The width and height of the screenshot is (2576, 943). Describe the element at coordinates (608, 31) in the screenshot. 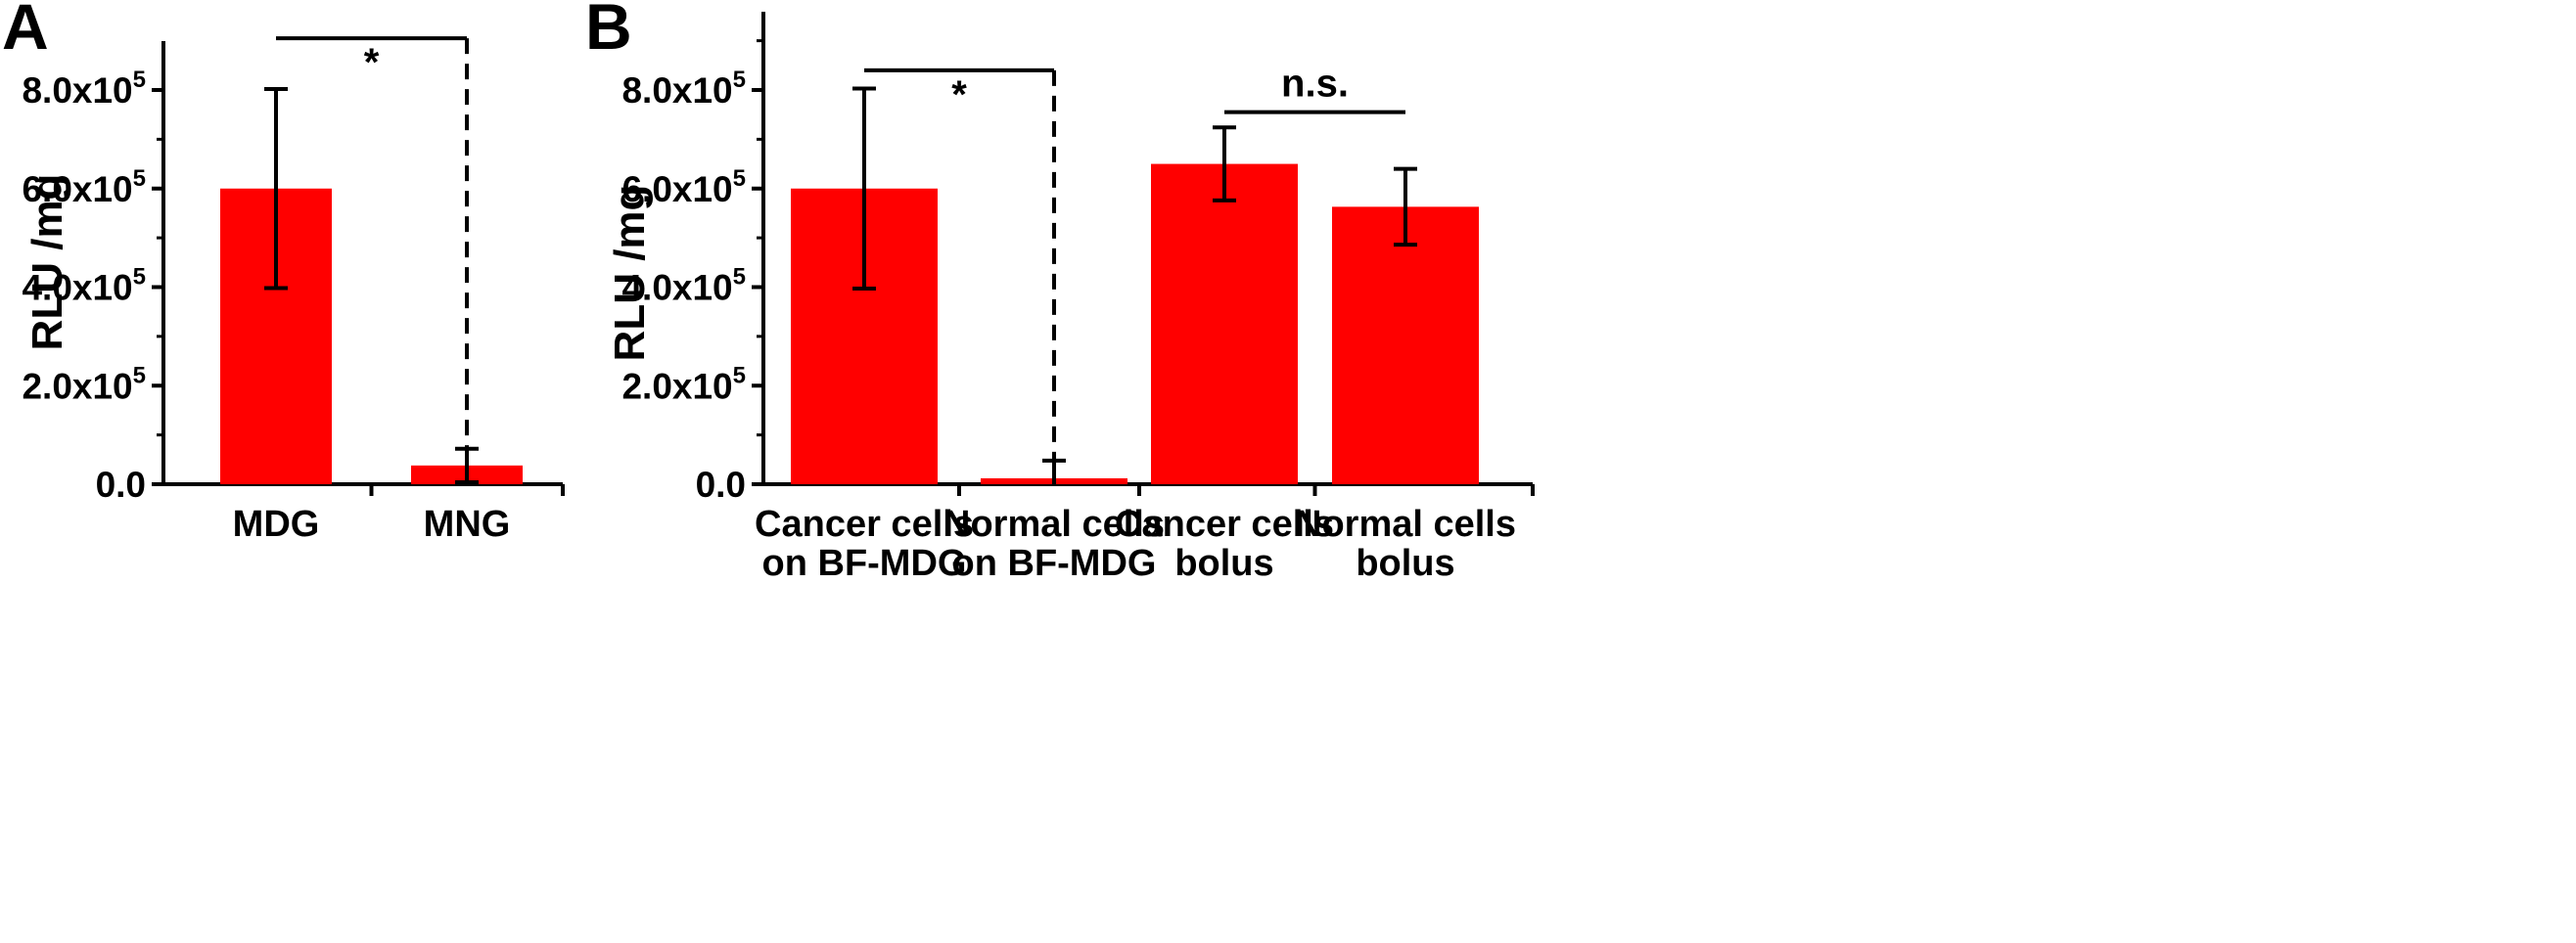

I see `panel-letter: B` at that location.